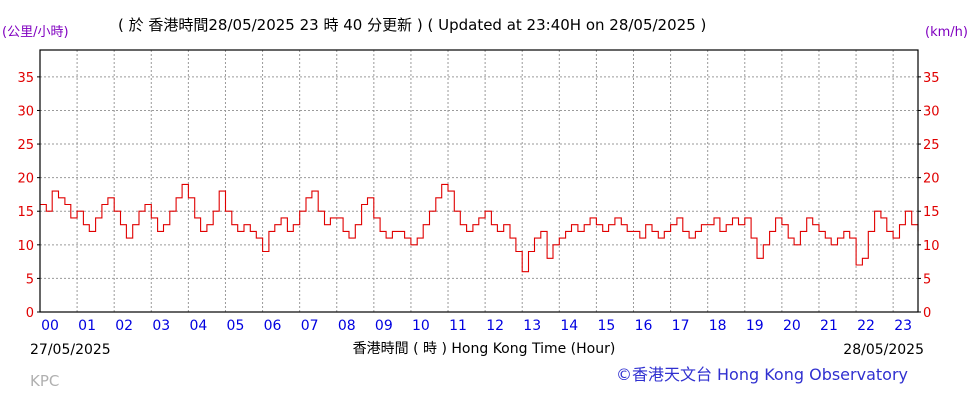 This screenshot has width=975, height=404. What do you see at coordinates (347, 326) in the screenshot?
I see `x-tick-label: 08` at bounding box center [347, 326].